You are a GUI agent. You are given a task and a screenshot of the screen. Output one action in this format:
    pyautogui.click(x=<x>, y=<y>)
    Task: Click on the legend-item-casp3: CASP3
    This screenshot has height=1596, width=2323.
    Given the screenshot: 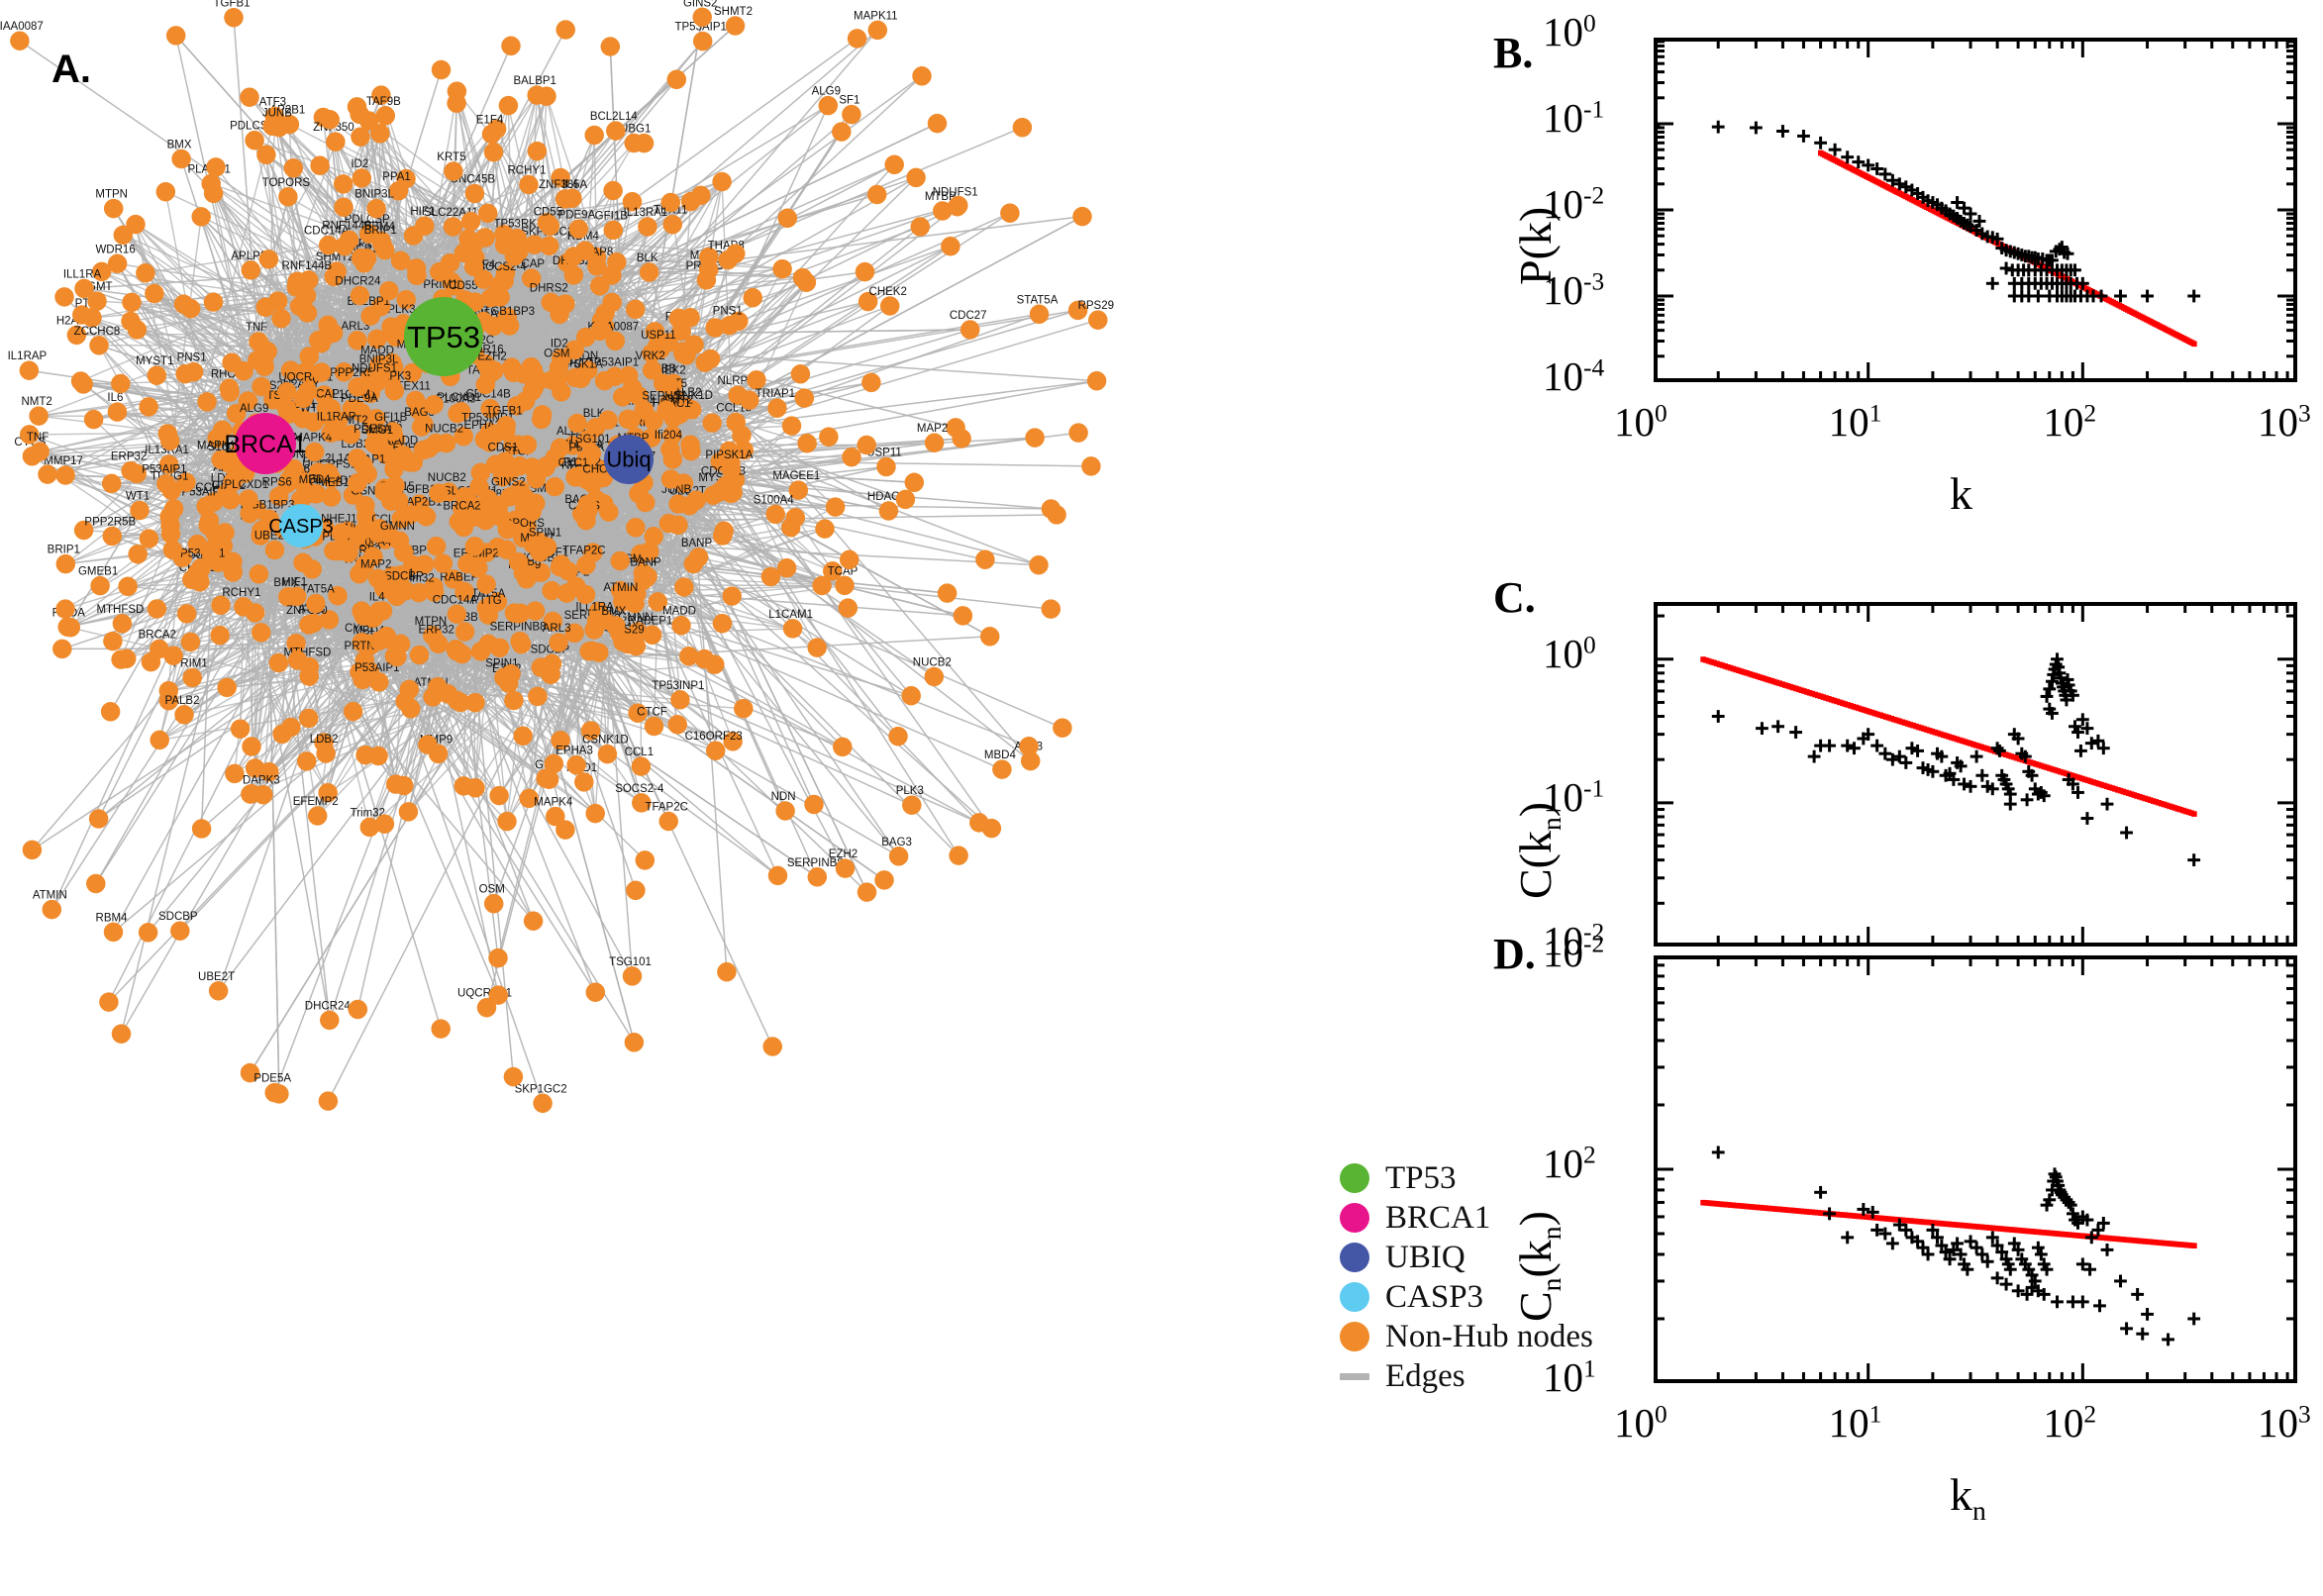 What is the action you would take?
    pyautogui.click(x=1466, y=1297)
    